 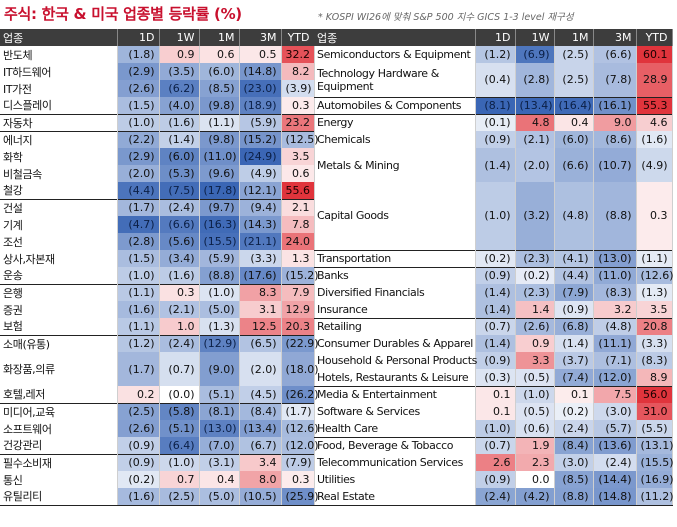 I want to click on value-cell-1m: (5.9), so click(x=219, y=258).